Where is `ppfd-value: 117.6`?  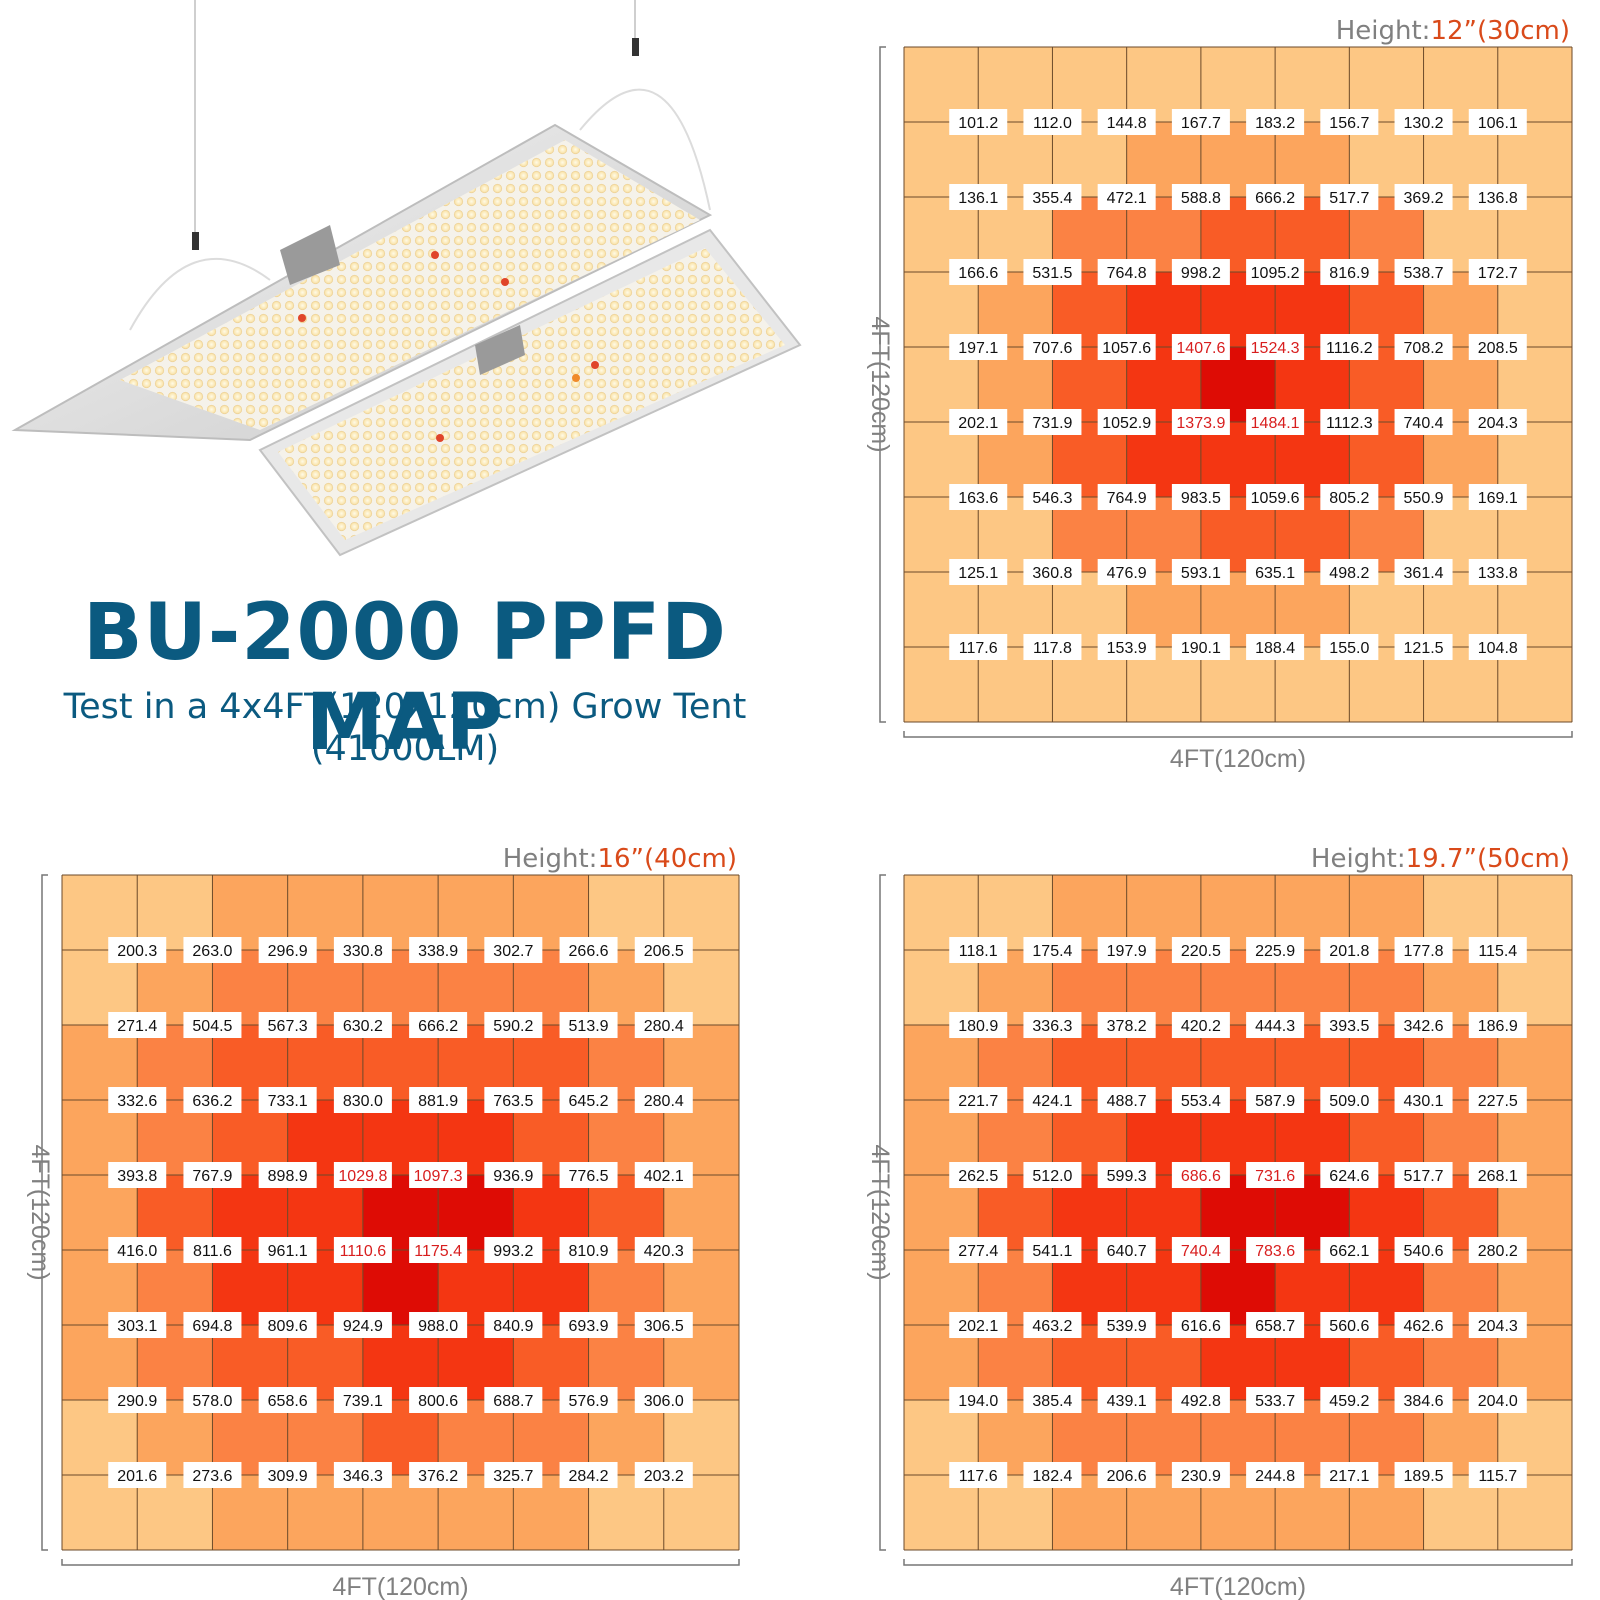
ppfd-value: 117.6 is located at coordinates (978, 1476).